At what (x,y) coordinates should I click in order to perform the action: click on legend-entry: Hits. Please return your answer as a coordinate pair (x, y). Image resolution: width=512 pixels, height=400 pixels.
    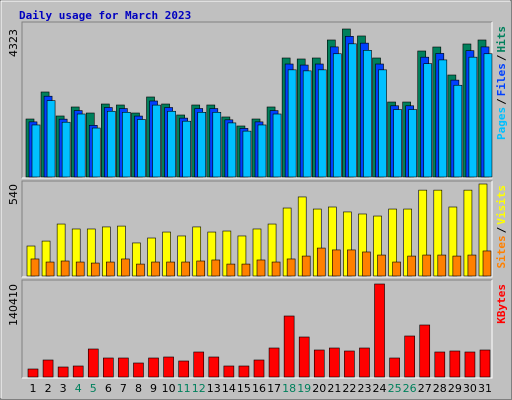
    Looking at the image, I should click on (501, 39).